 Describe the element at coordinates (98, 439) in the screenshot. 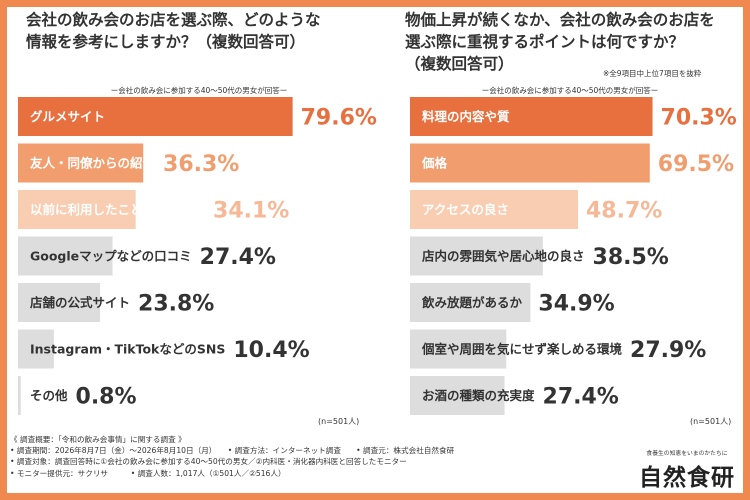

I see `survey-overview-heading: 《 調査概要：「令和の飲み会事情」に関する調査 》` at that location.